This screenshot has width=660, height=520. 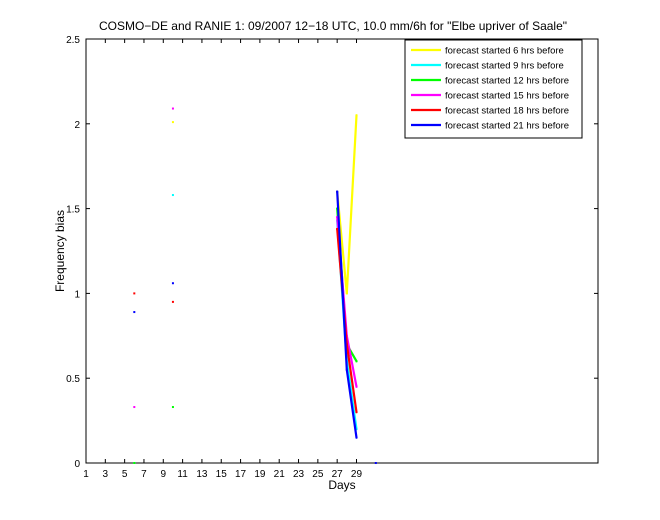 I want to click on x-tick-label: 15, so click(x=222, y=474).